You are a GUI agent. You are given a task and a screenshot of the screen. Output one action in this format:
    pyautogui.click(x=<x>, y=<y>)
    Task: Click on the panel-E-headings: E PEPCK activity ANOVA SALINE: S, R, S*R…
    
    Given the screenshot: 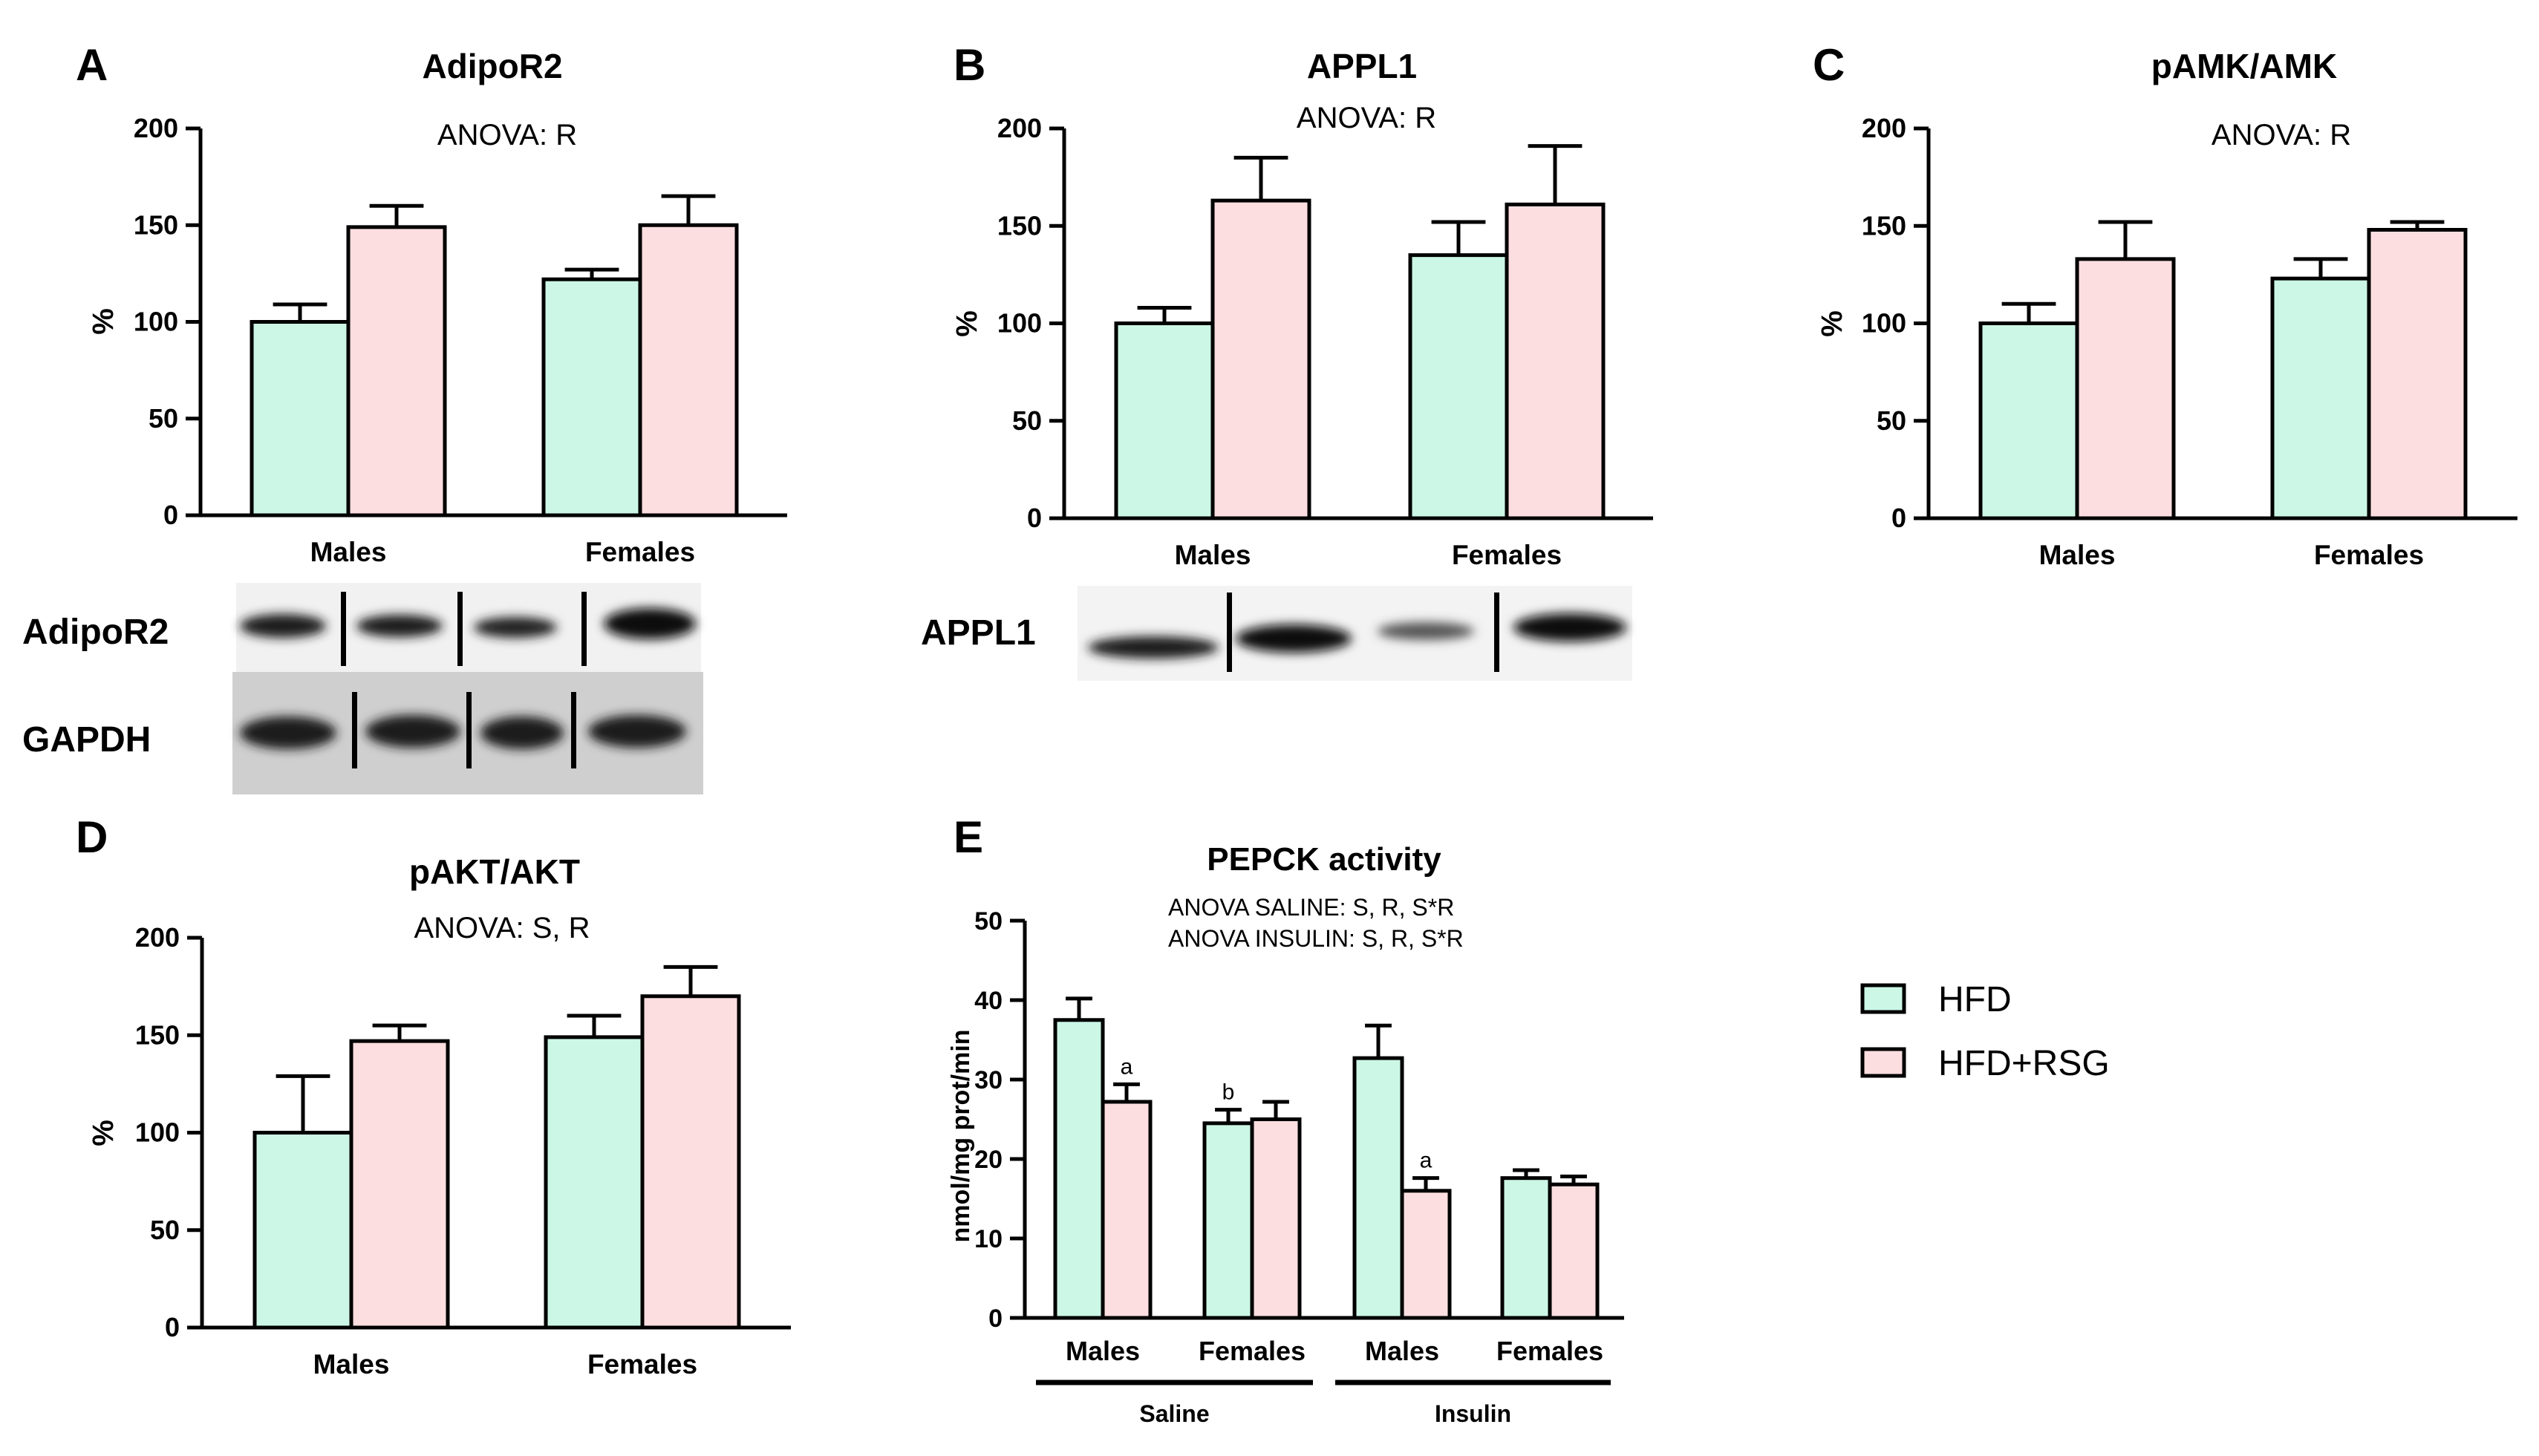 What is the action you would take?
    pyautogui.click(x=1209, y=882)
    